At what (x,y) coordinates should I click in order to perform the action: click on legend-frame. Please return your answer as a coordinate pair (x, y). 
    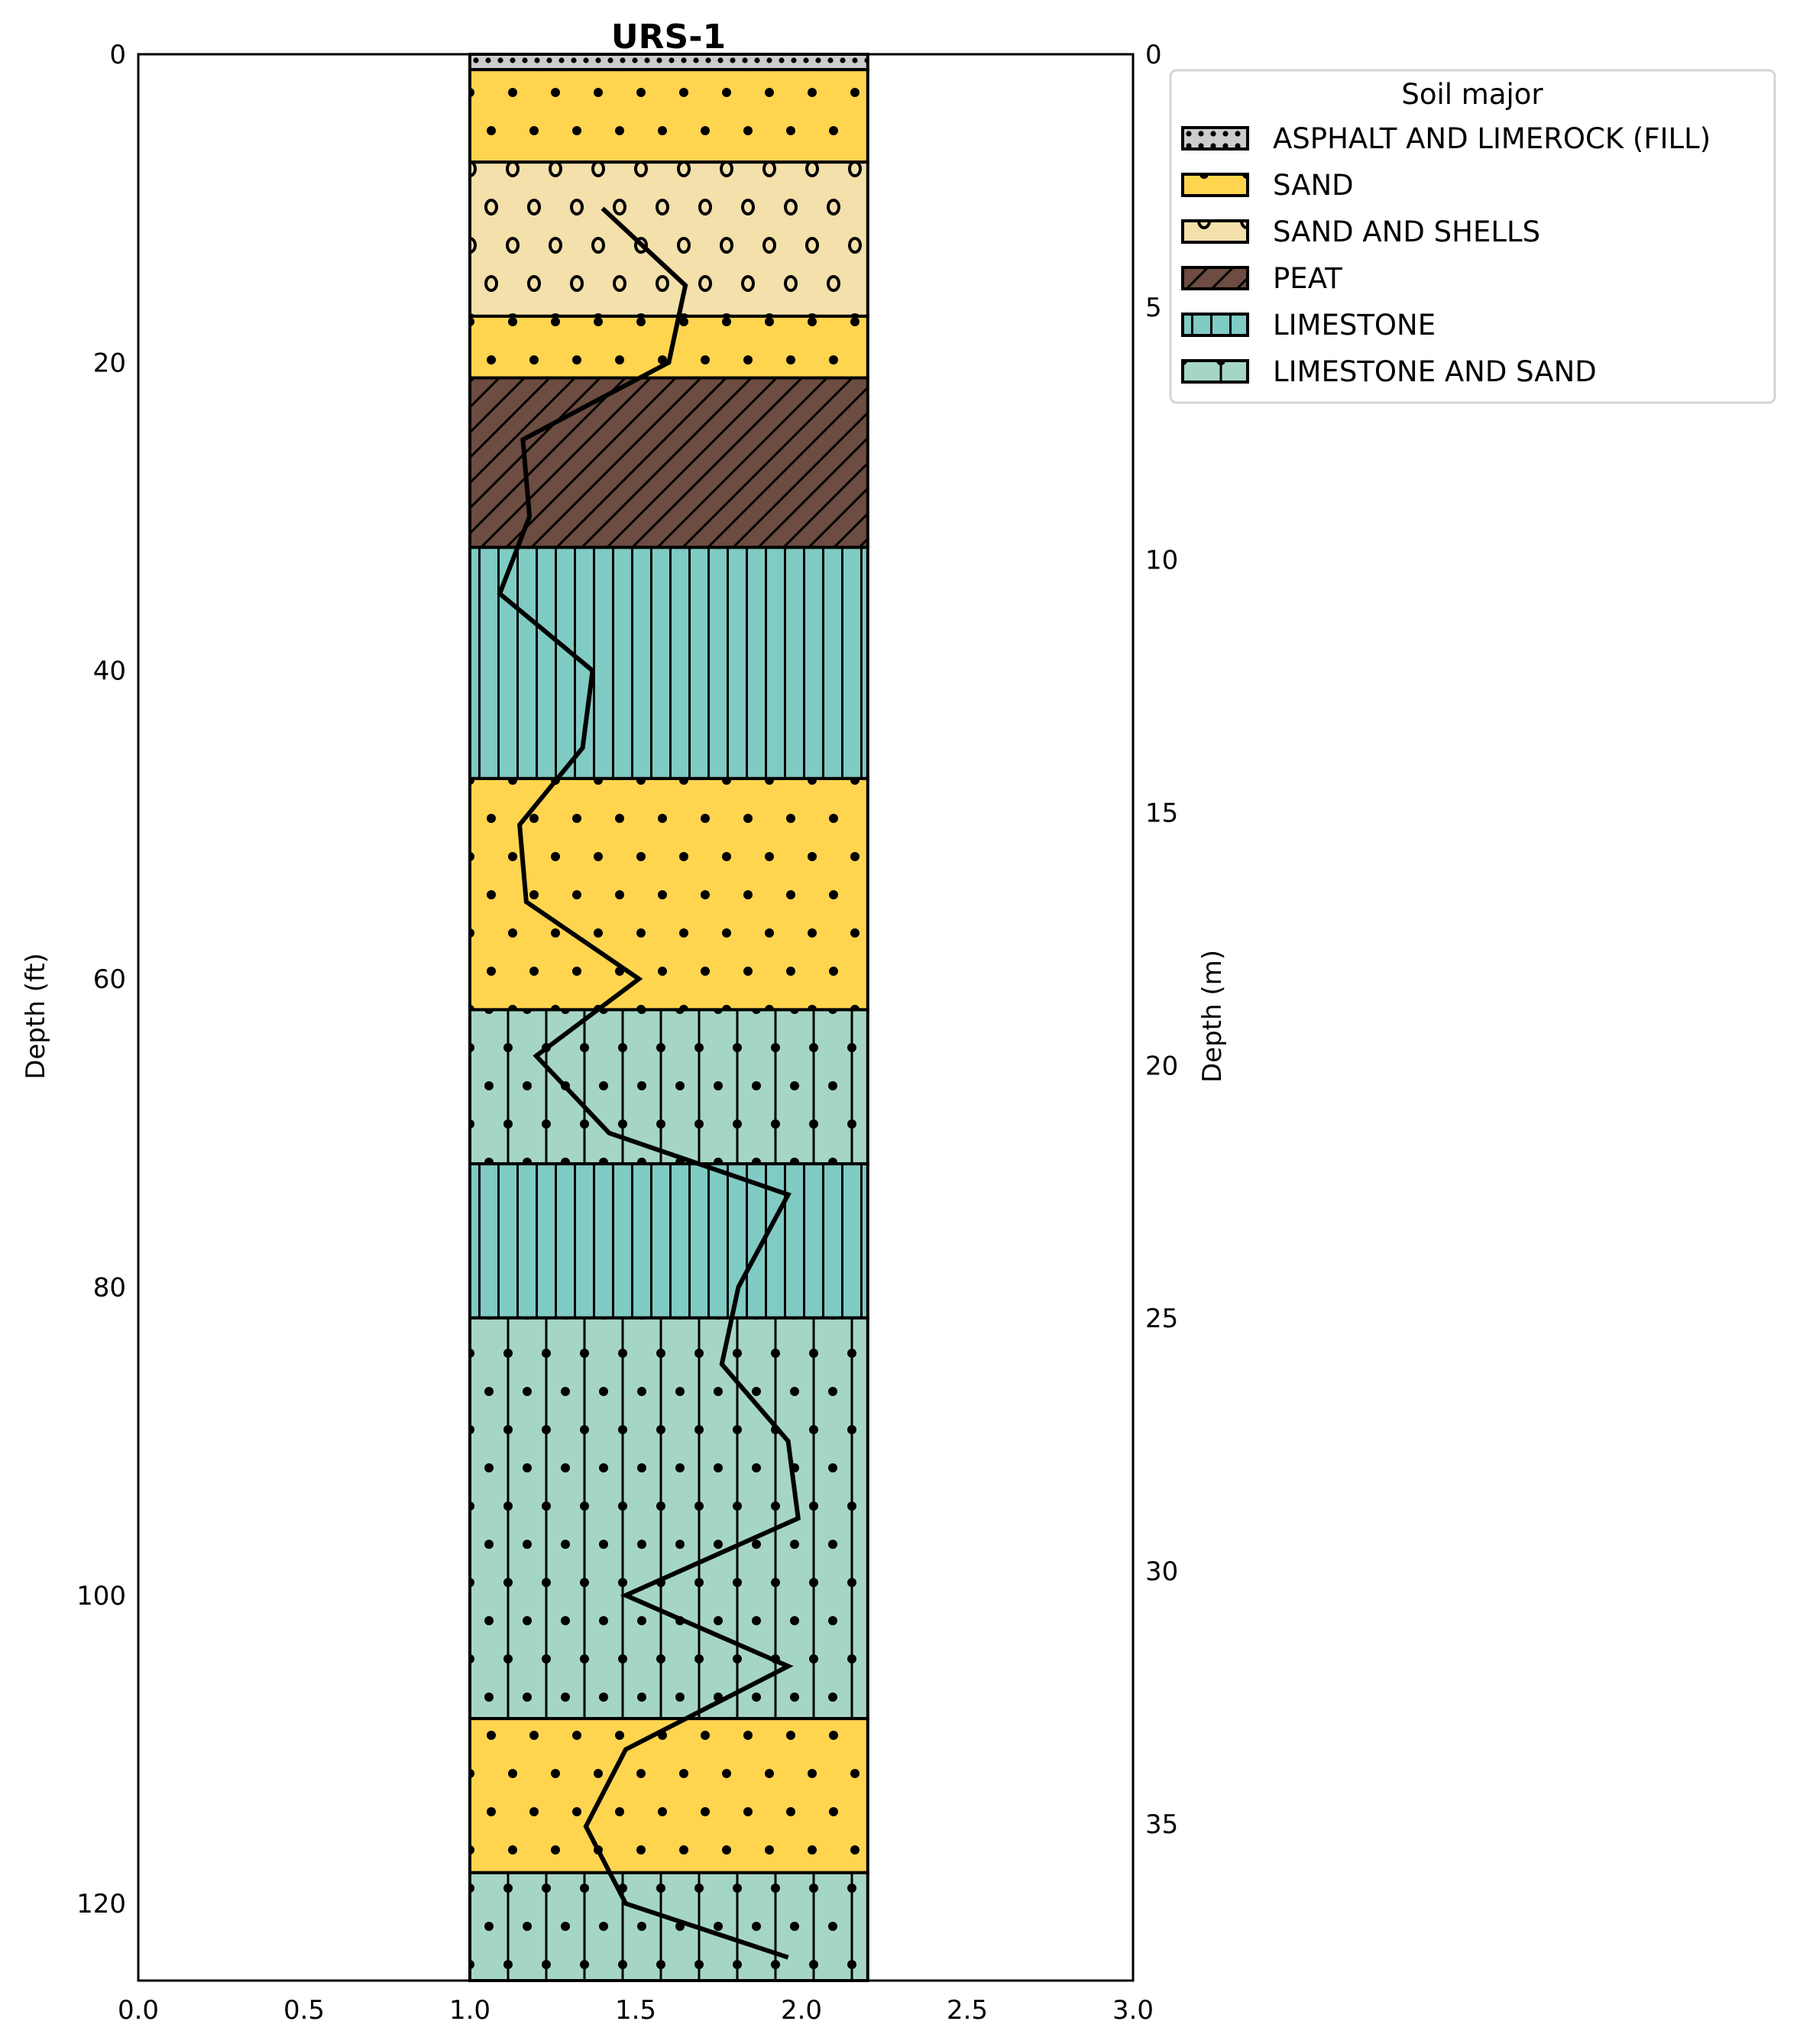
    Looking at the image, I should click on (1472, 236).